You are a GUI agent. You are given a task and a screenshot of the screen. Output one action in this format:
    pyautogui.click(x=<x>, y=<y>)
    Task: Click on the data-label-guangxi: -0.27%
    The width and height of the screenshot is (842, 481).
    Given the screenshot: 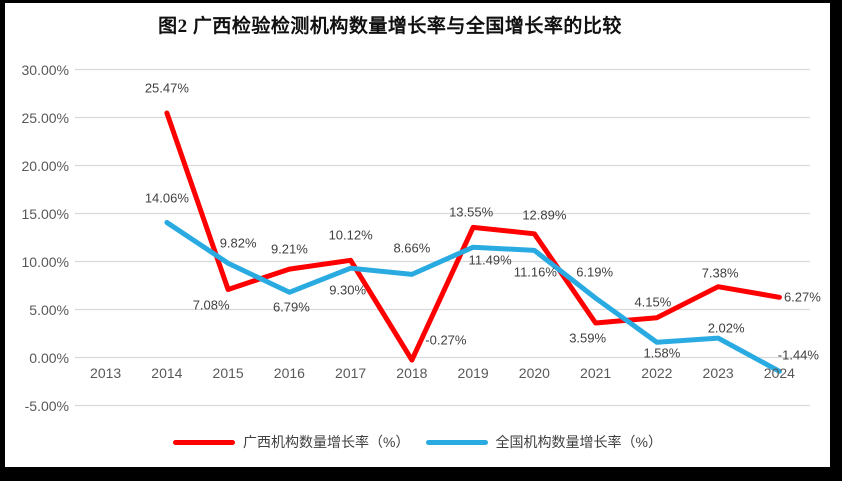 What is the action you would take?
    pyautogui.click(x=446, y=340)
    